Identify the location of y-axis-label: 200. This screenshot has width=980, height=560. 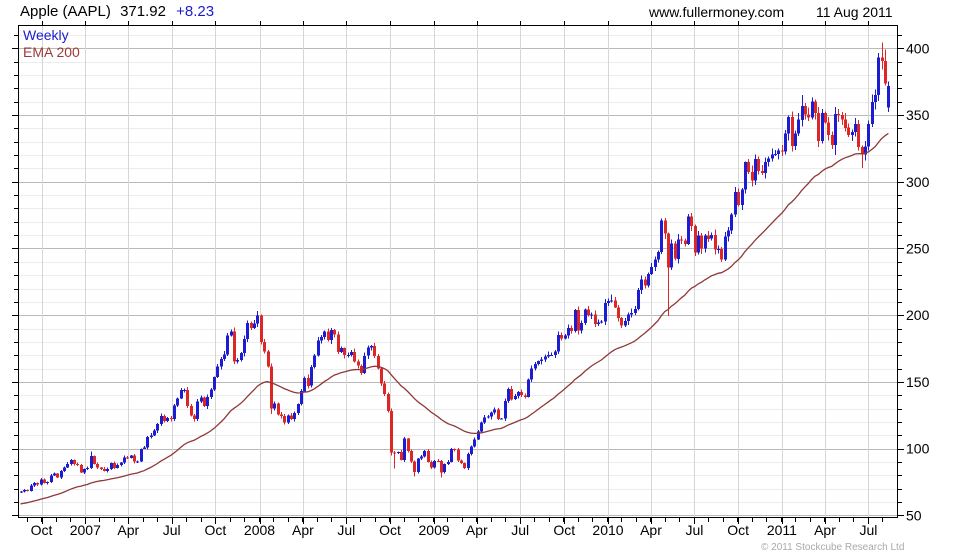
(918, 315).